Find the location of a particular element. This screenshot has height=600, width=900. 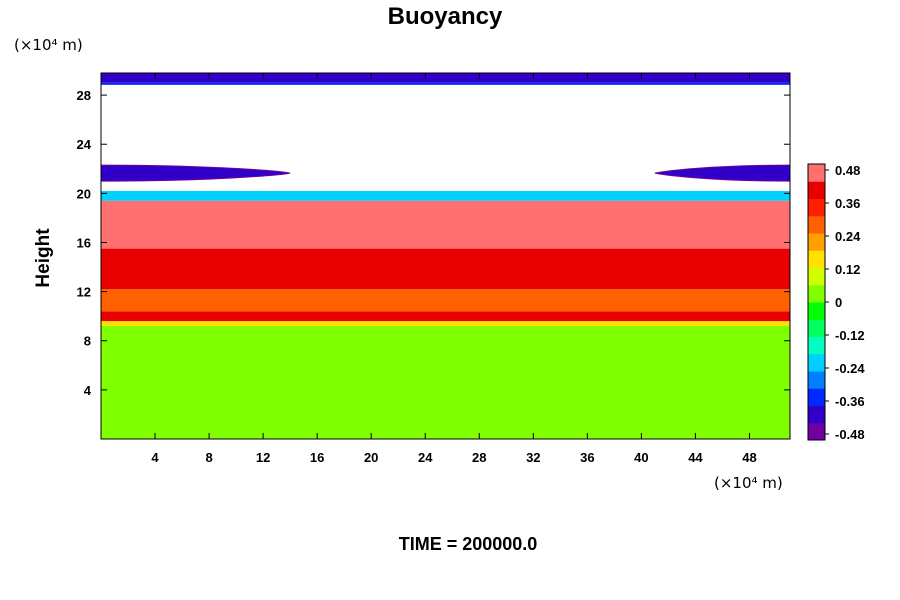

time-label: TIME = 200000.0 is located at coordinates (468, 544).